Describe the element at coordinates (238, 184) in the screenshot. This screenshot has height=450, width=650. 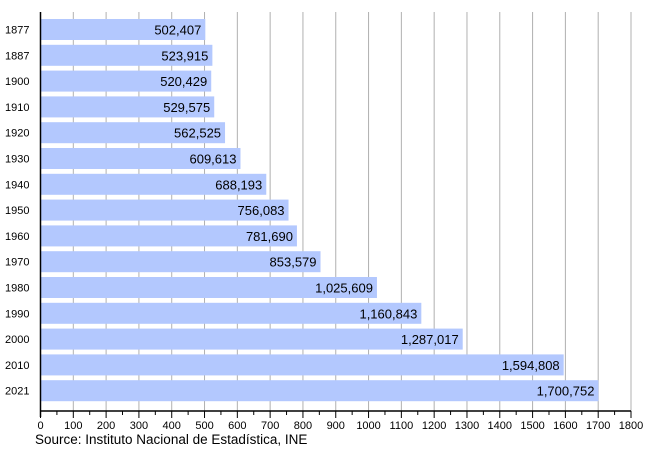
I see `value-label: 688,193` at that location.